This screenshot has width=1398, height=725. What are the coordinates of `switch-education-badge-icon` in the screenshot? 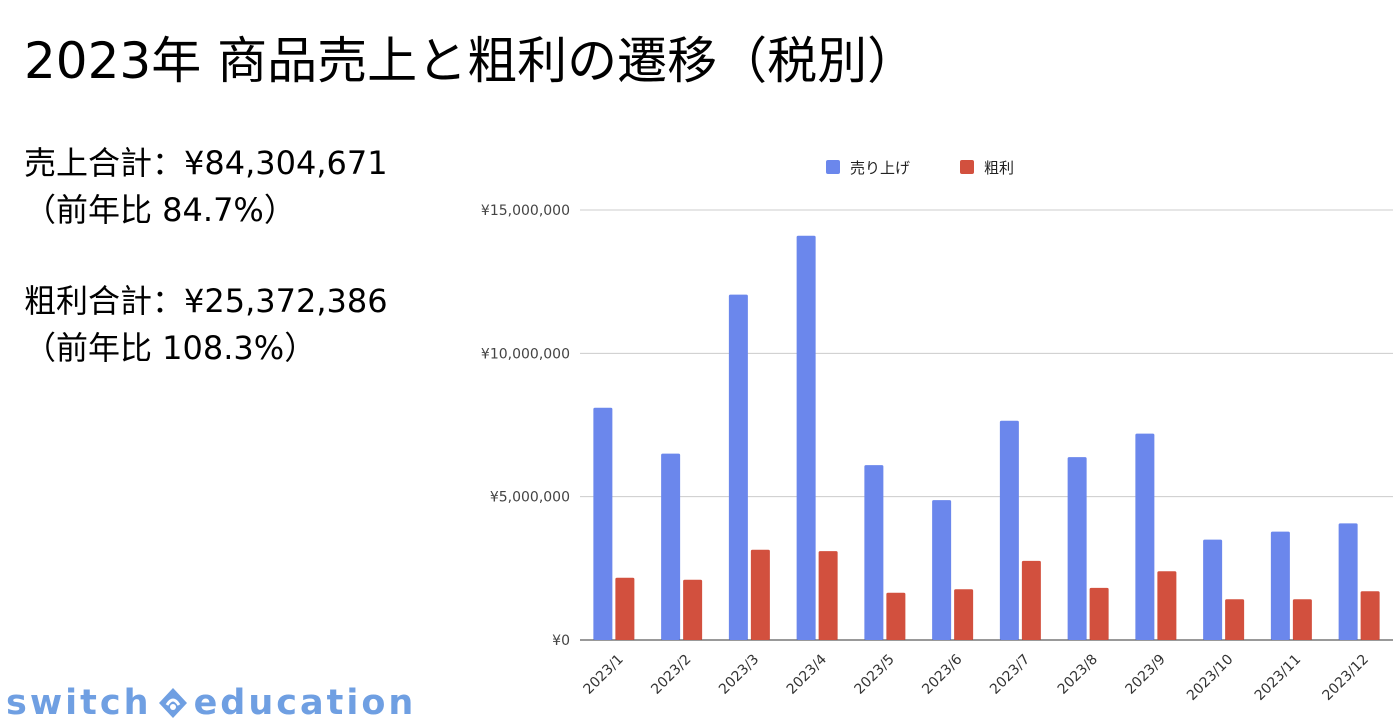 It's located at (172, 703).